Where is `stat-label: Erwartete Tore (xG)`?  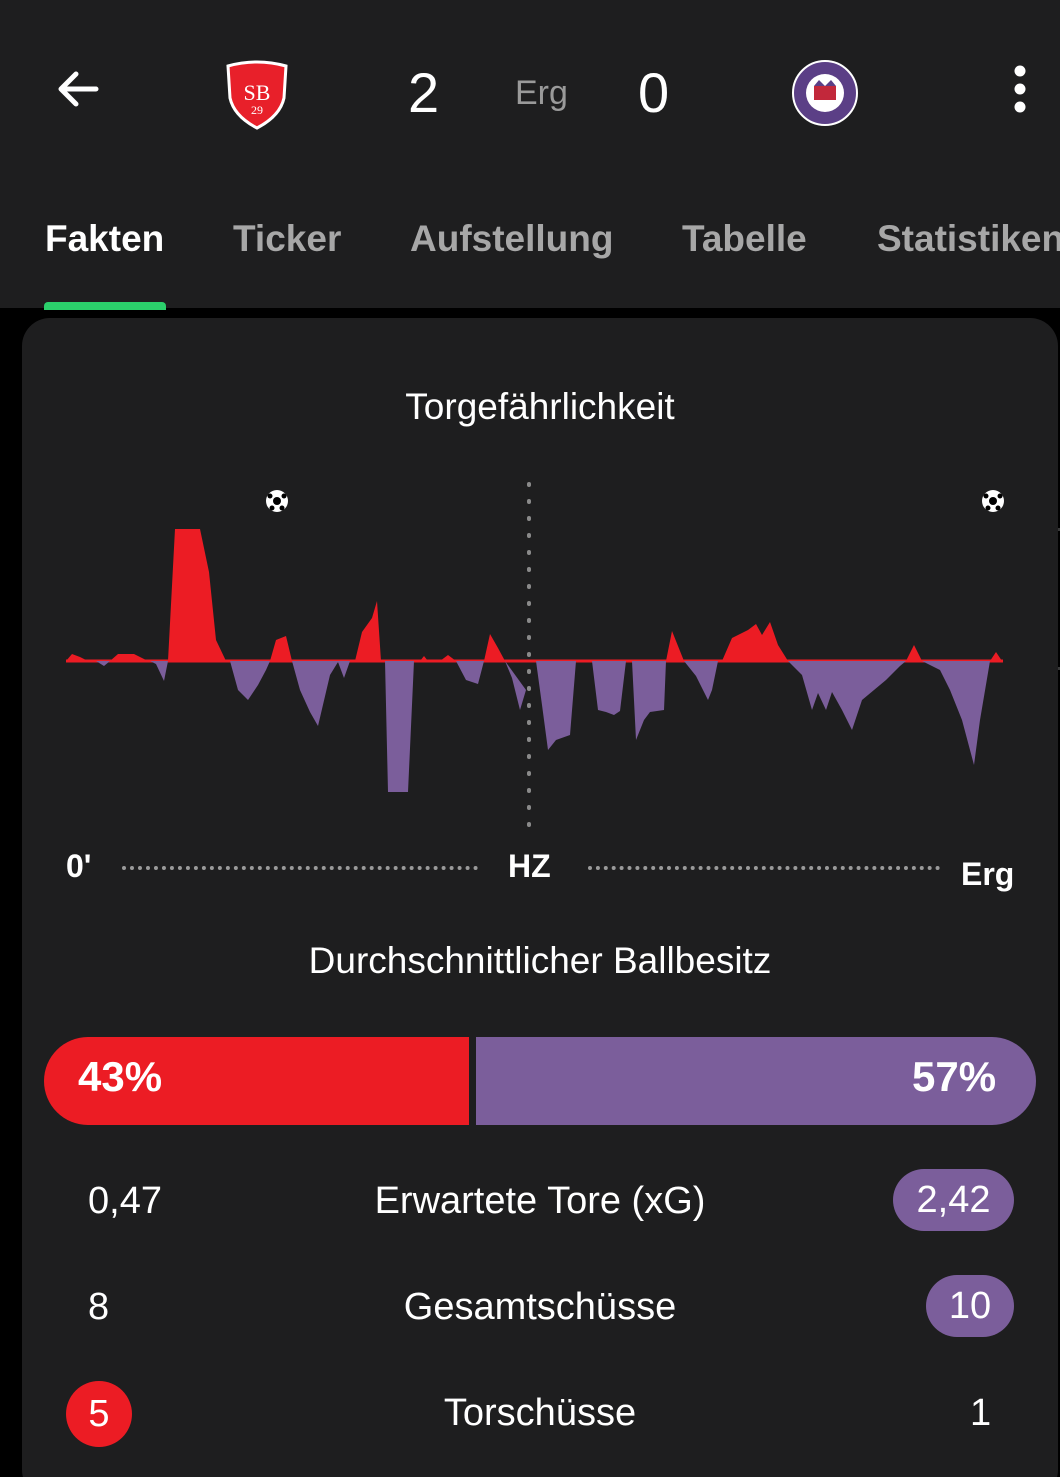
stat-label: Erwartete Tore (xG) is located at coordinates (540, 1201).